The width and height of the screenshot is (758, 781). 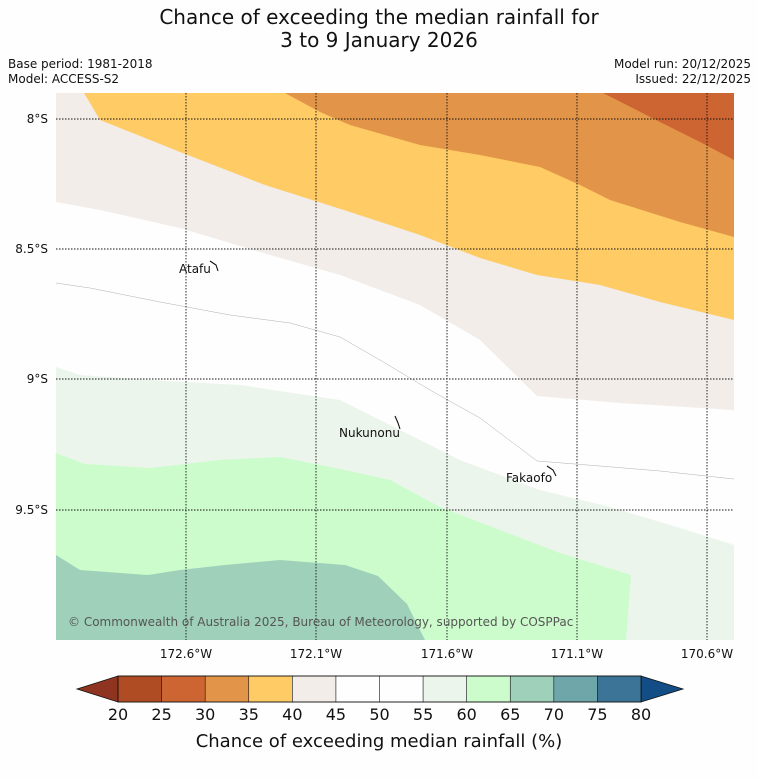 What do you see at coordinates (195, 269) in the screenshot?
I see `place-atafu: Atafu` at bounding box center [195, 269].